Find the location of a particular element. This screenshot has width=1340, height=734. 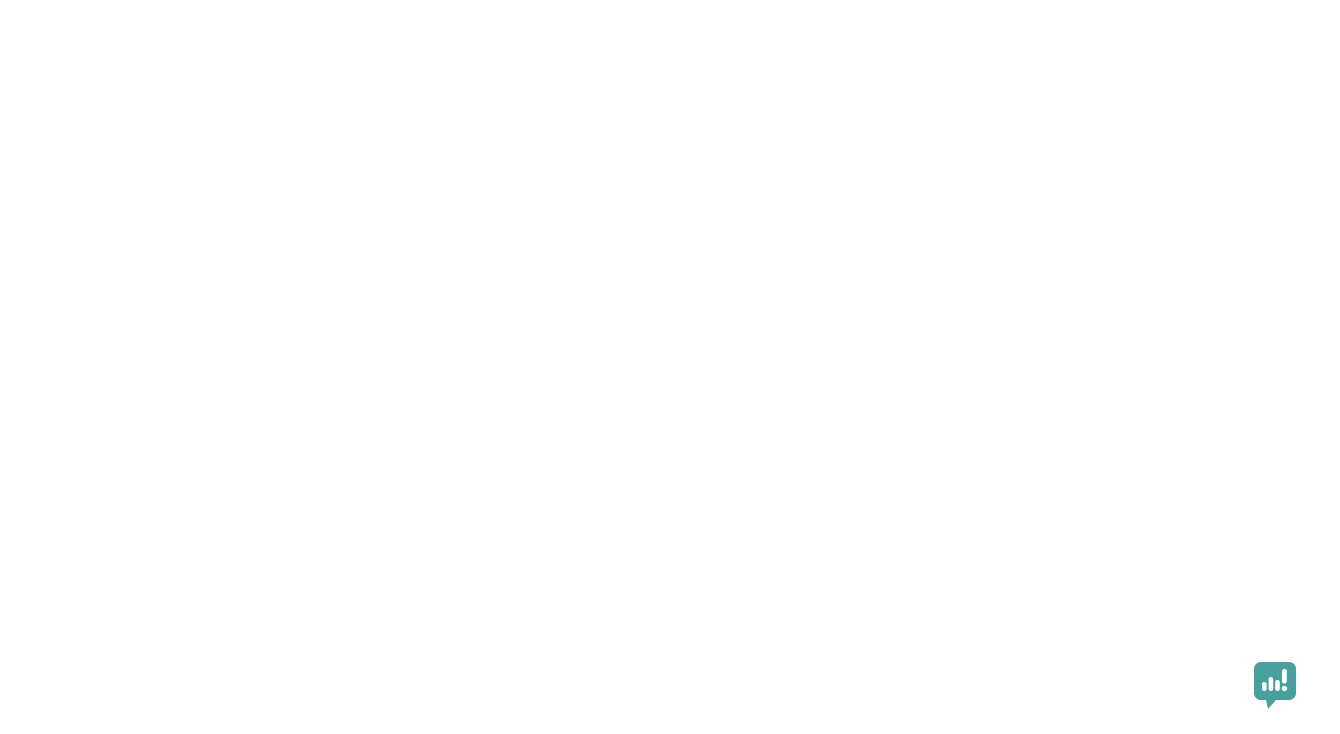

exclamation-dot is located at coordinates (1284, 688).